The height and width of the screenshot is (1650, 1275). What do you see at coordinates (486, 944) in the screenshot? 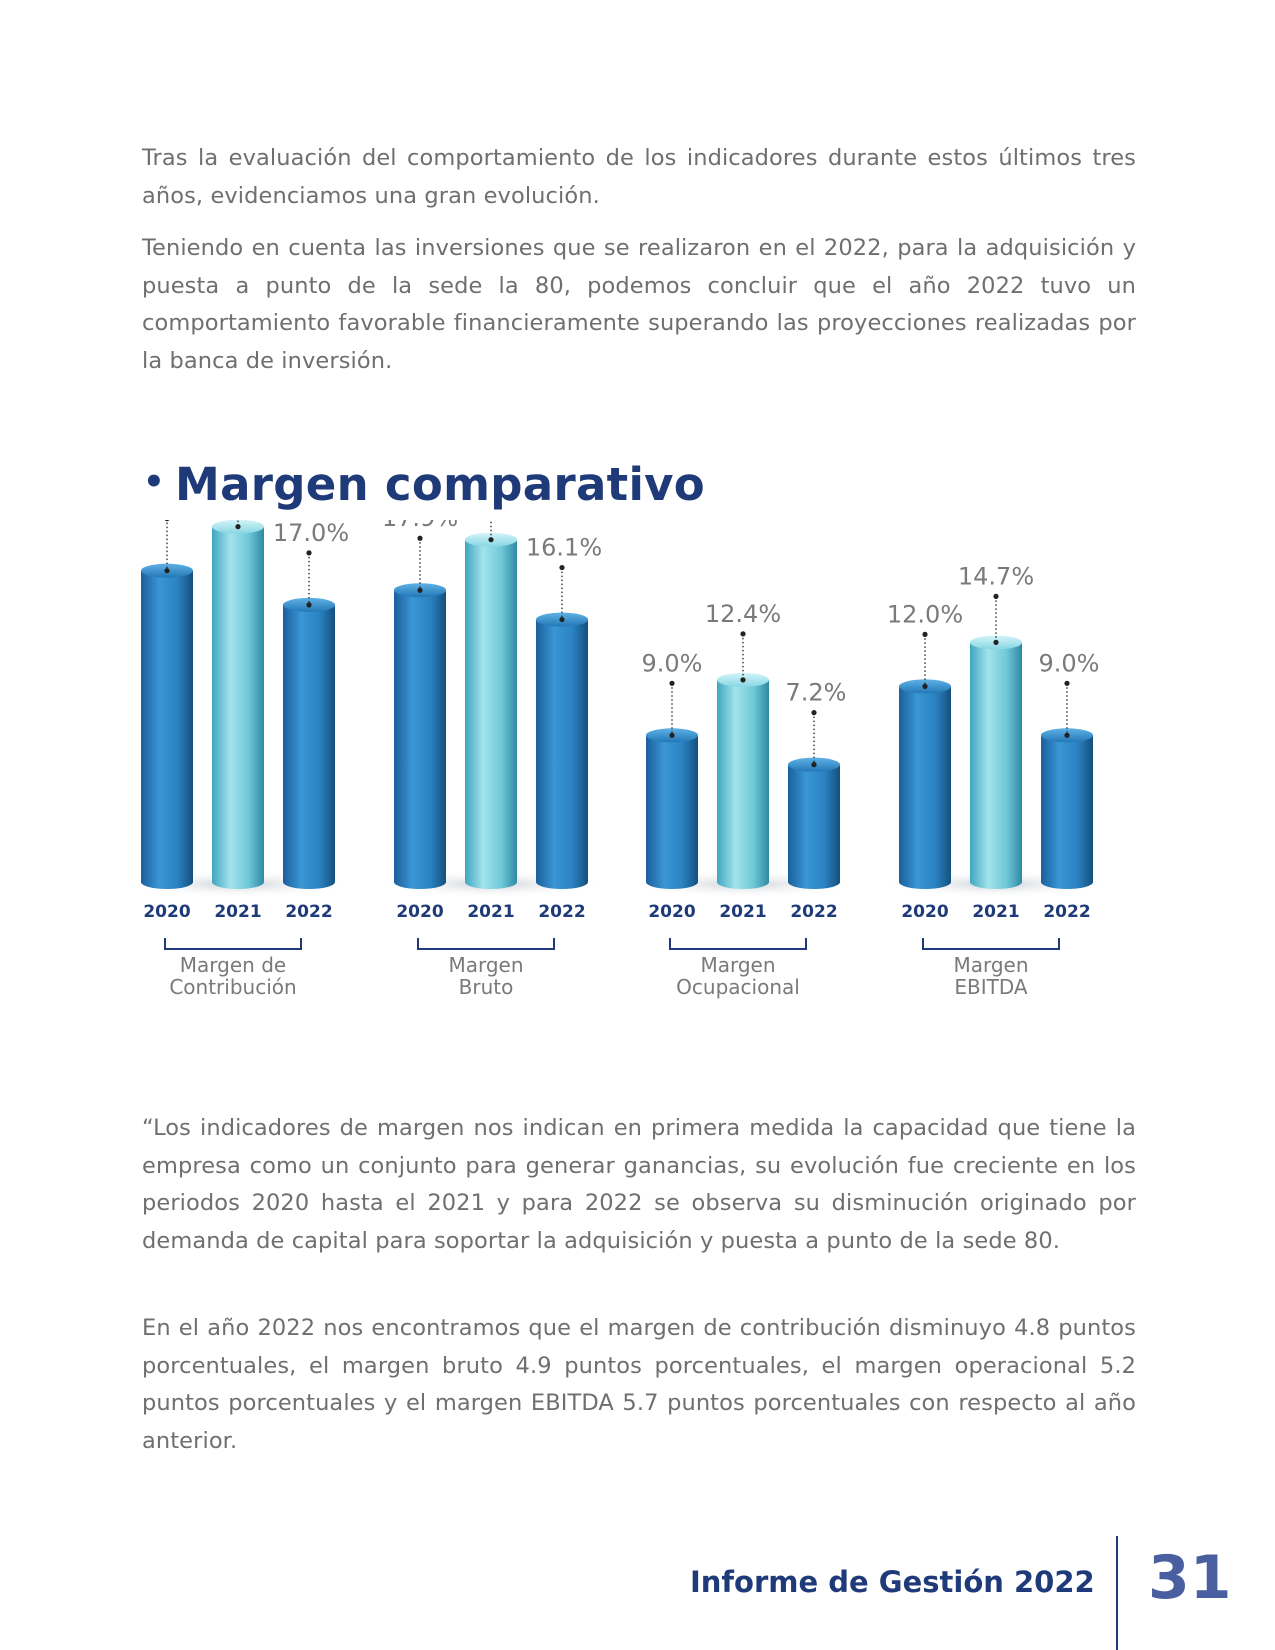
I see `group-bracket-margen-bruto` at bounding box center [486, 944].